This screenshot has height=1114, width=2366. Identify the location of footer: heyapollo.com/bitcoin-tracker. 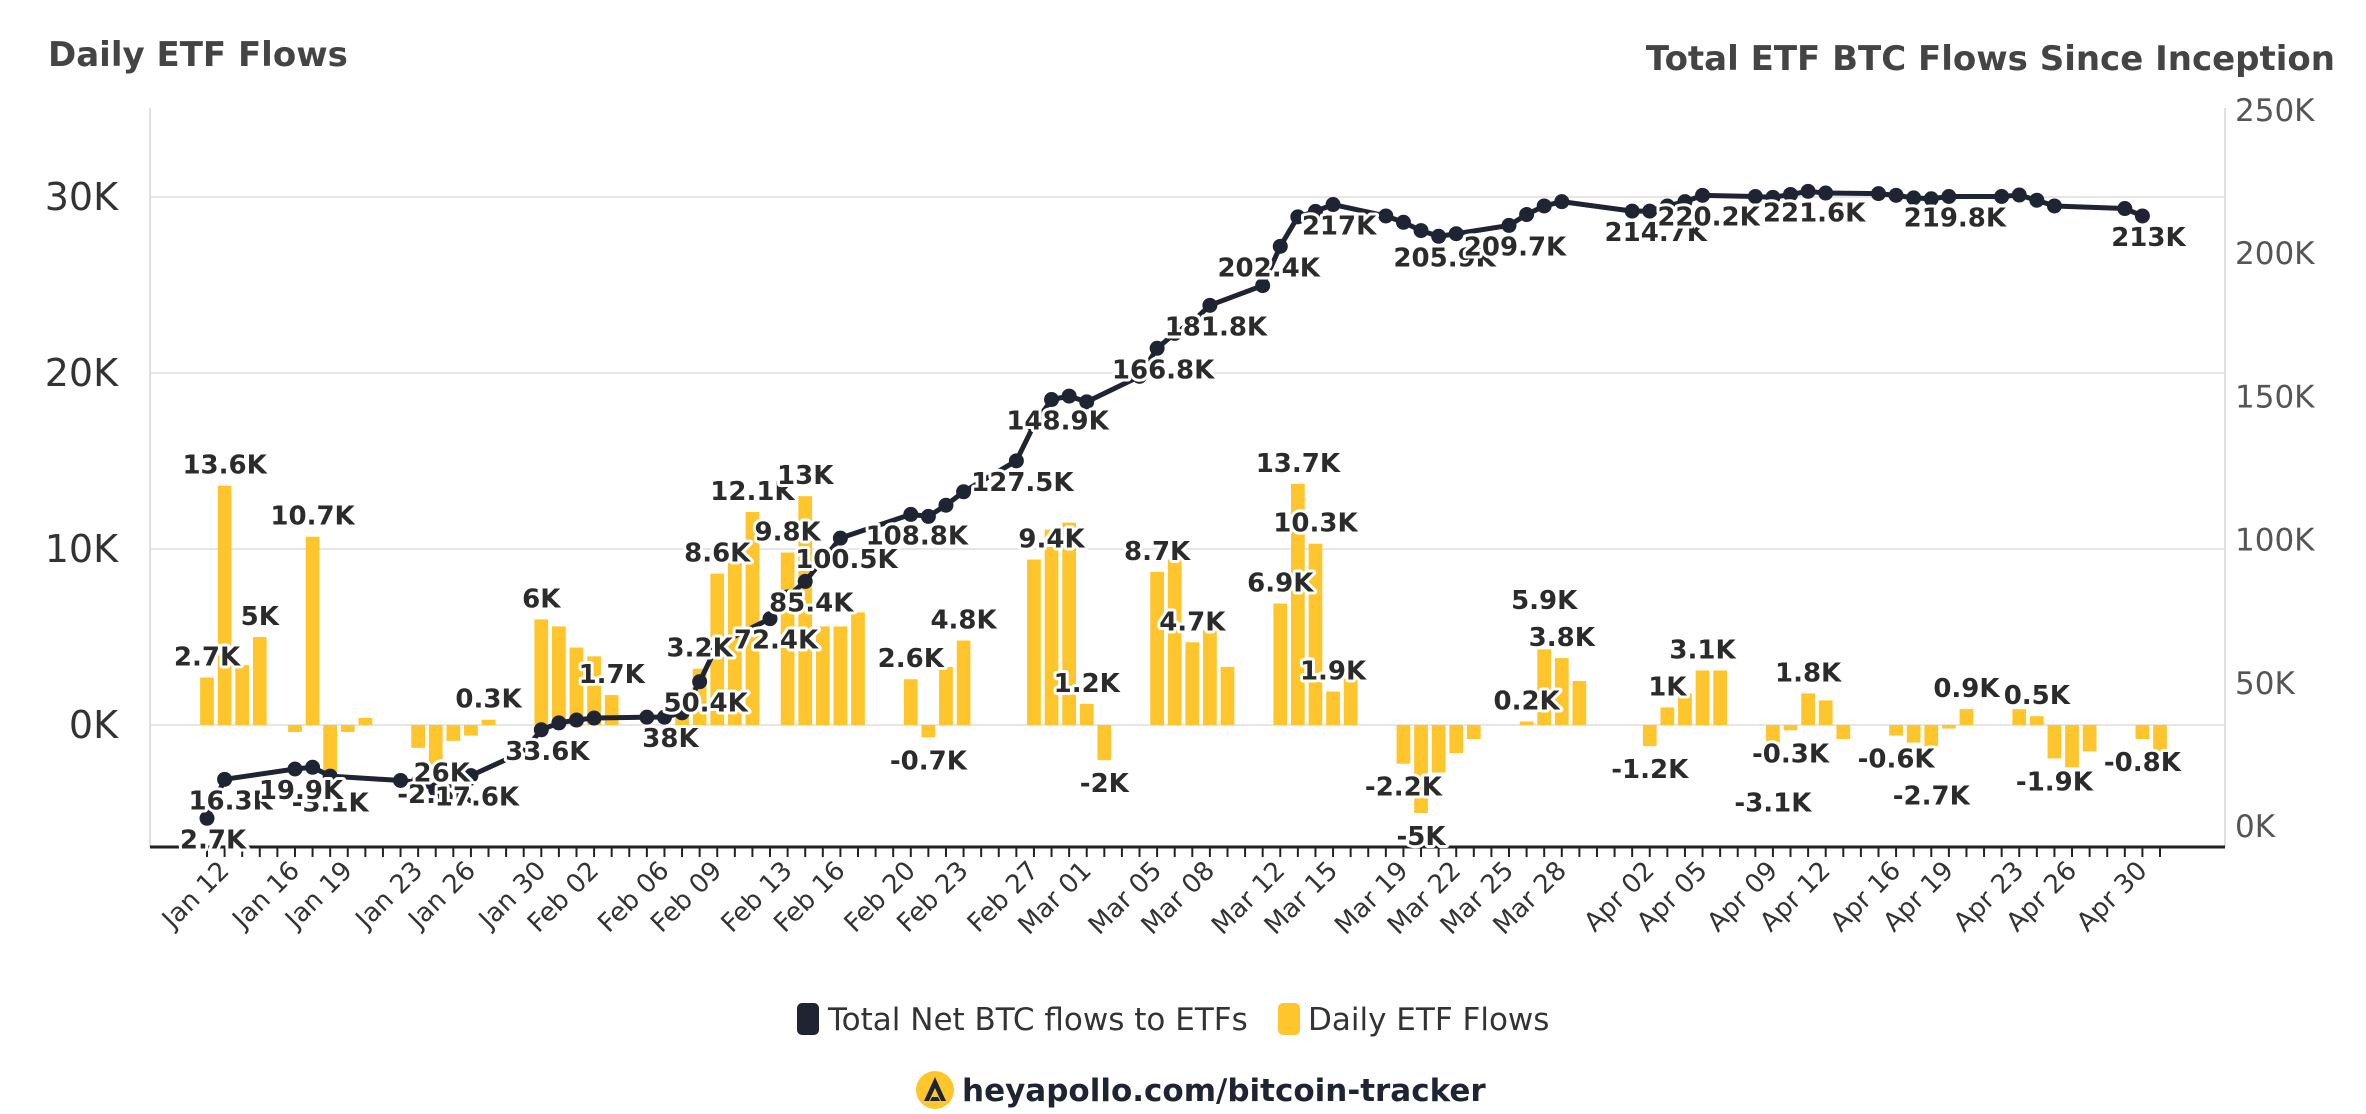
(1201, 1090).